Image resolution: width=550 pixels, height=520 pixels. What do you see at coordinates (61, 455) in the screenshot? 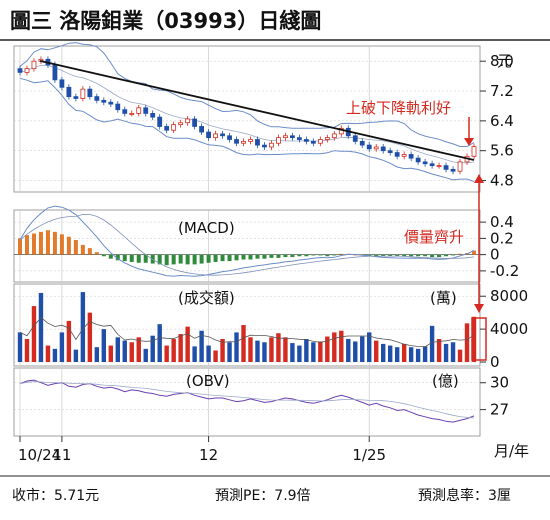
I see `x-tick-label: 11` at bounding box center [61, 455].